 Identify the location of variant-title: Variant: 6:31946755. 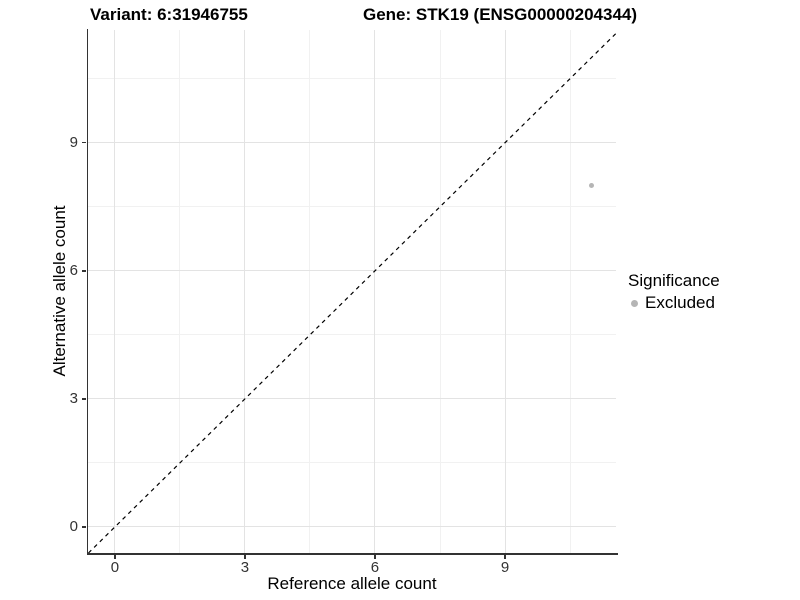
(169, 14).